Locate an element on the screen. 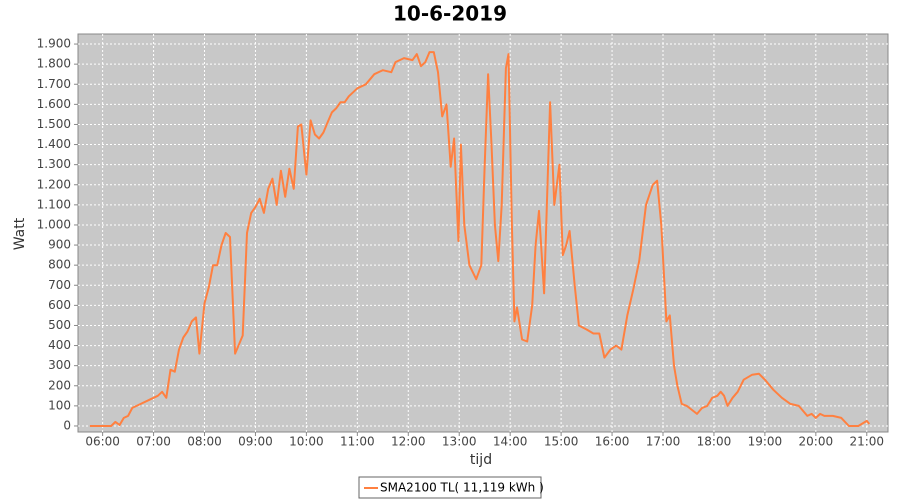 The width and height of the screenshot is (900, 500). x-tick-label: 12:00 is located at coordinates (408, 442).